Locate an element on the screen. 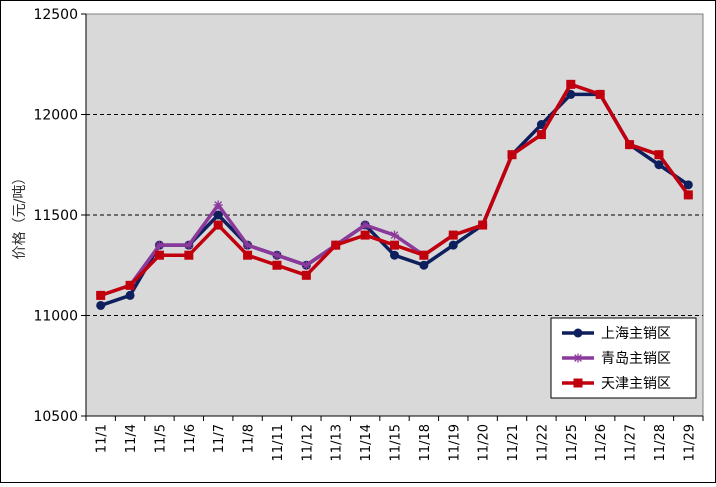 Image resolution: width=716 pixels, height=487 pixels. x-tick-label: 11/22 is located at coordinates (542, 442).